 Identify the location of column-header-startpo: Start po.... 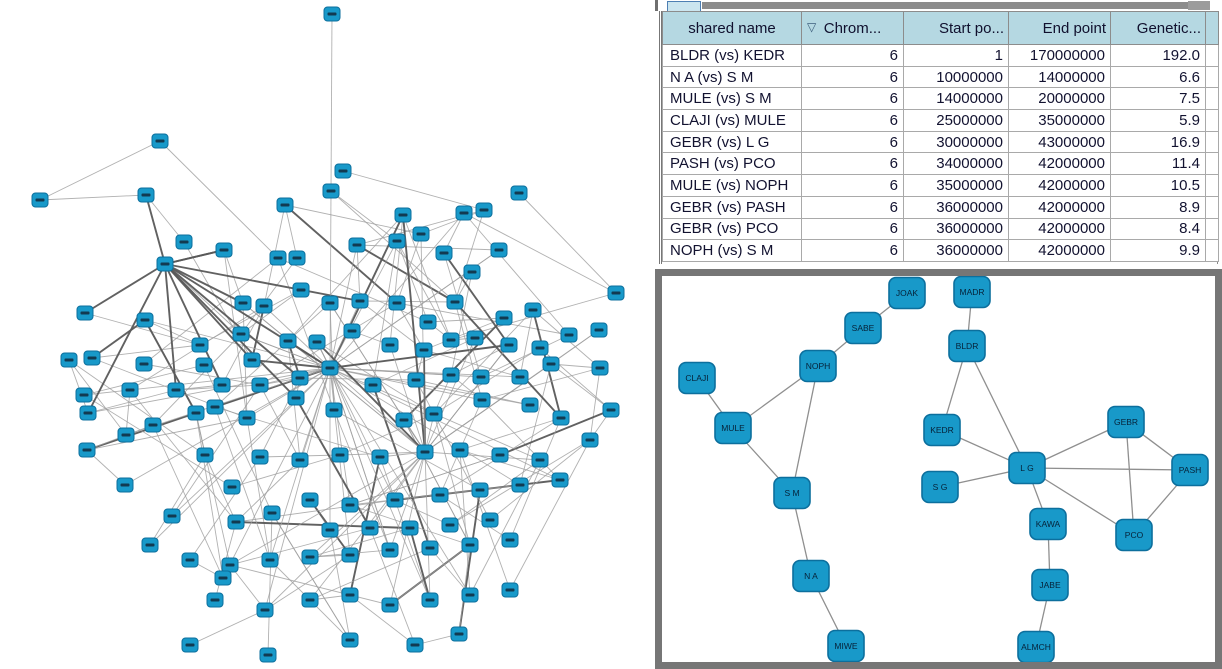
(956, 28).